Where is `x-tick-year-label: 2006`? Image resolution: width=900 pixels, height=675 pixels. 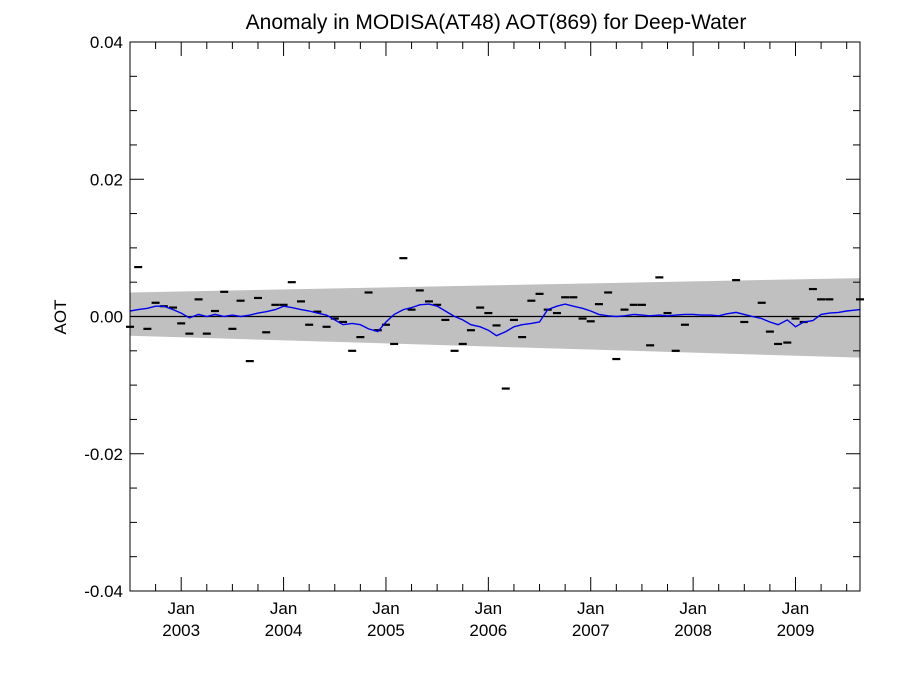 x-tick-year-label: 2006 is located at coordinates (488, 630).